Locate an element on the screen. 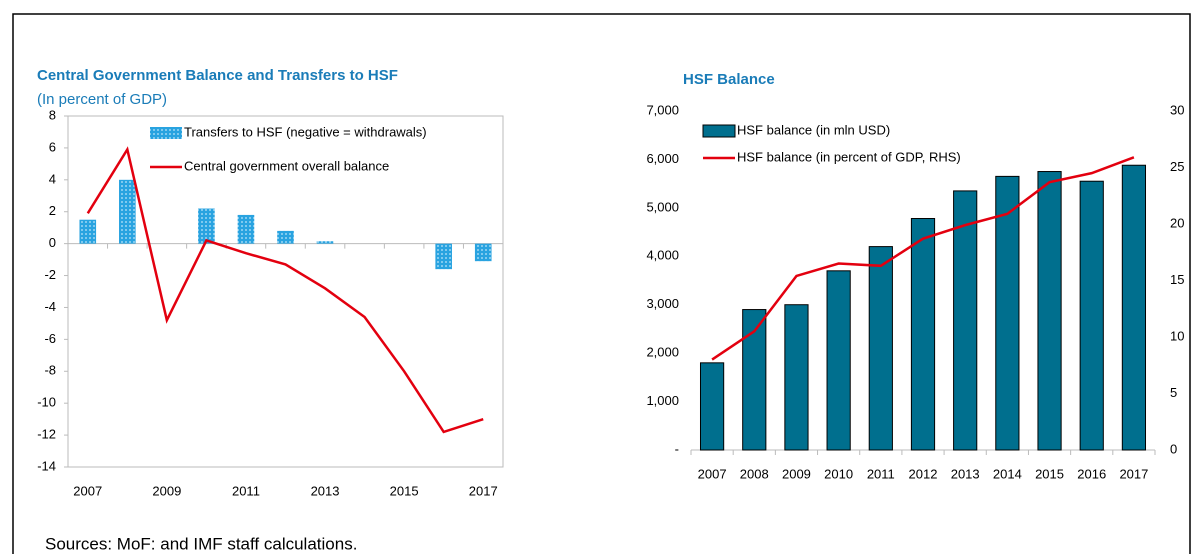  chart-subtitle: (In percent of GDP) is located at coordinates (102, 99).